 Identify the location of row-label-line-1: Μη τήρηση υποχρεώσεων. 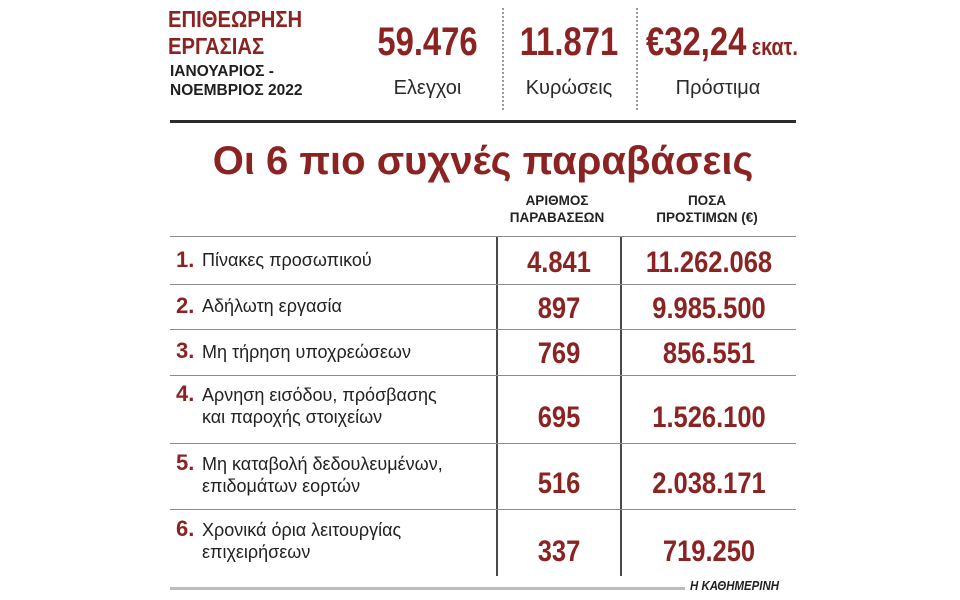
(306, 352).